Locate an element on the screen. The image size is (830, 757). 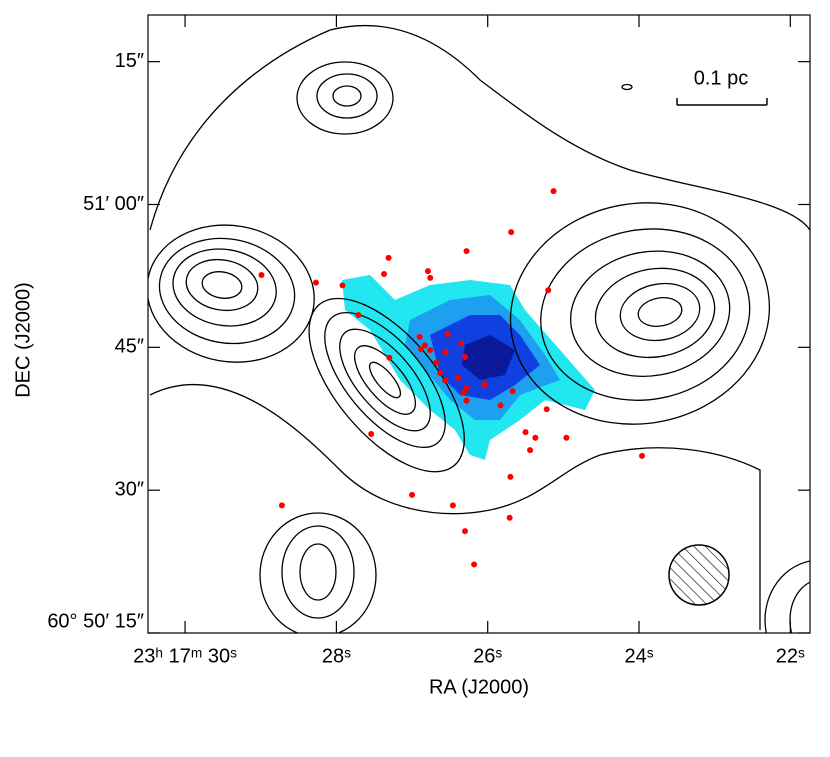
x-axis-label: RA (J2000) is located at coordinates (479, 687).